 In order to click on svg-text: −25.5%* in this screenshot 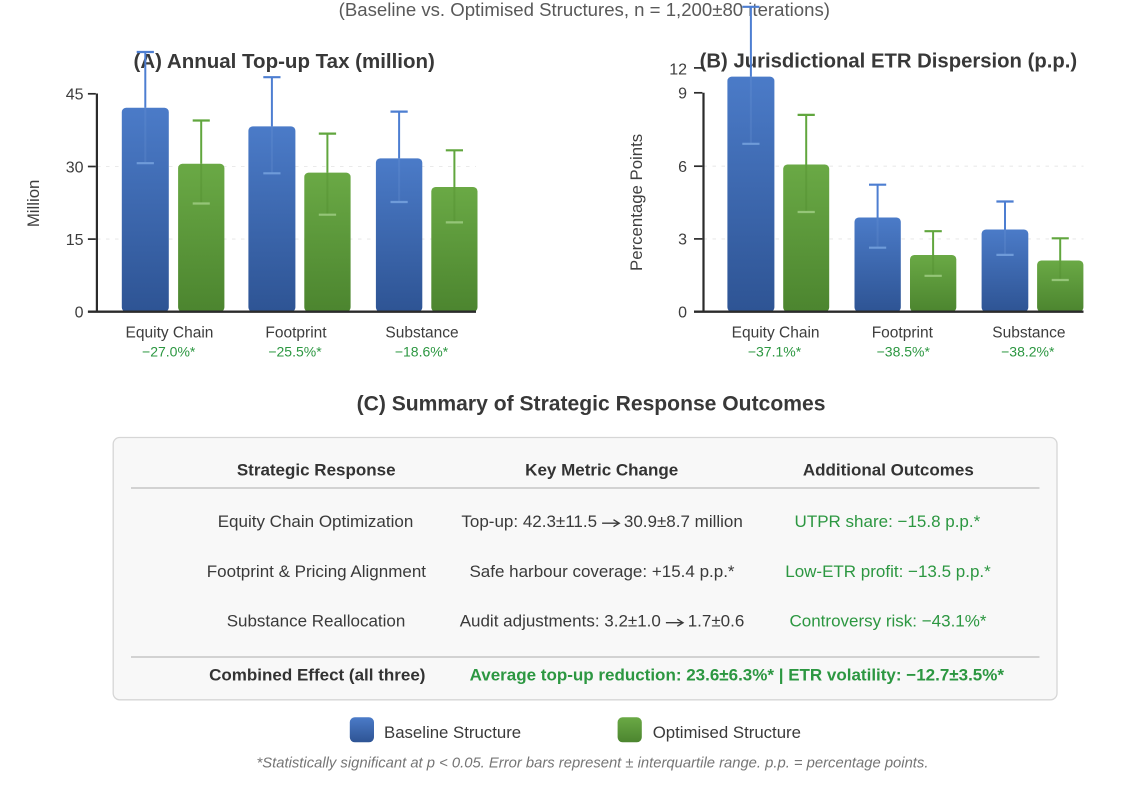, I will do `click(295, 351)`.